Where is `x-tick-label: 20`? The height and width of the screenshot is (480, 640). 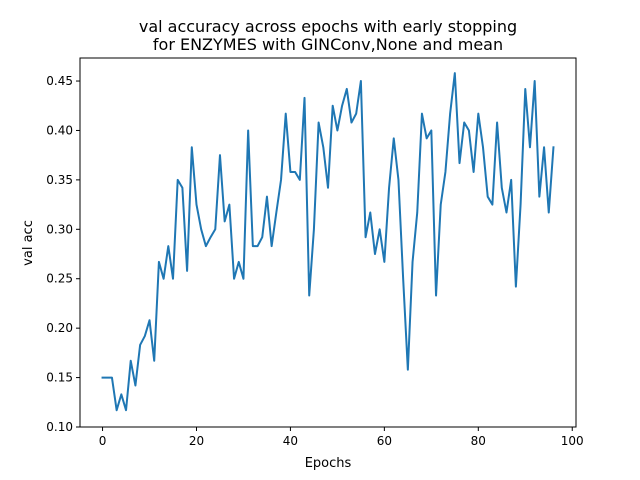
x-tick-label: 20 is located at coordinates (196, 441).